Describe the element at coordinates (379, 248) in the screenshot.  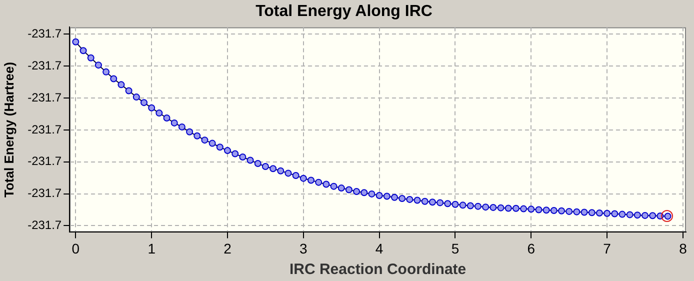
I see `x-tick-label: 4` at that location.